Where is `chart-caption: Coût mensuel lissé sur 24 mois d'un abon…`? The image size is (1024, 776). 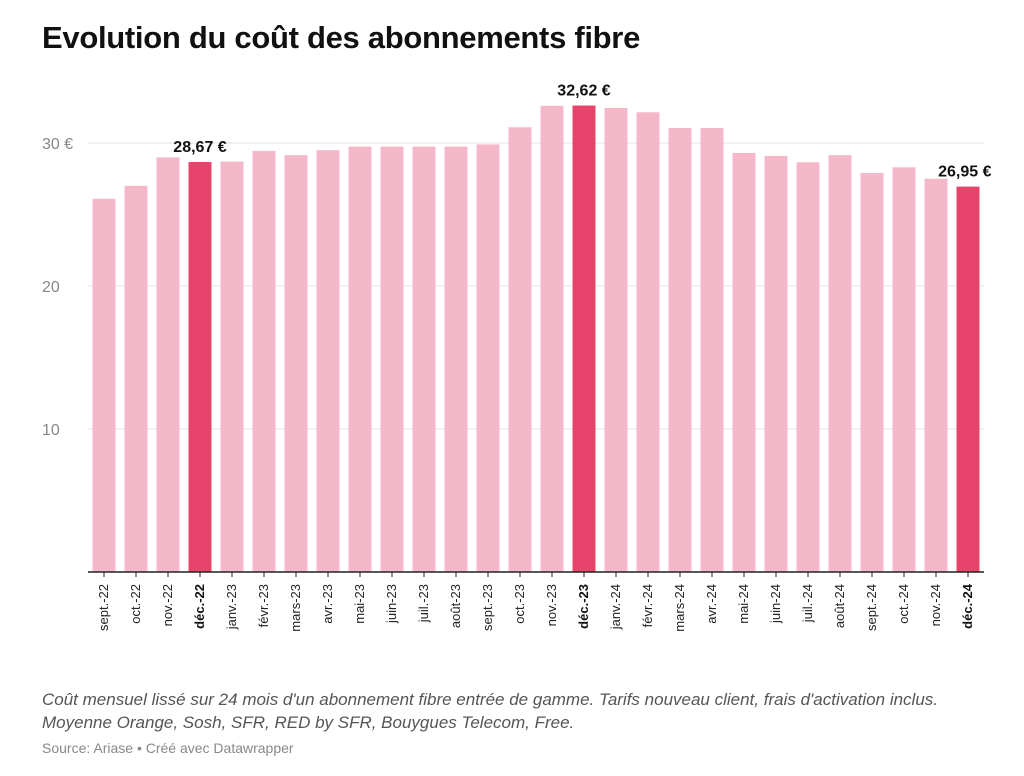 chart-caption: Coût mensuel lissé sur 24 mois d'un abon… is located at coordinates (490, 711).